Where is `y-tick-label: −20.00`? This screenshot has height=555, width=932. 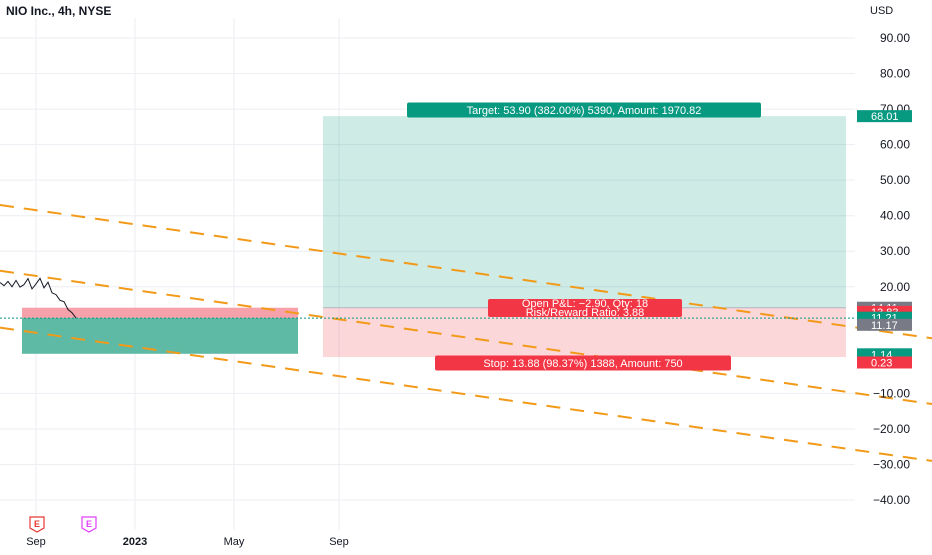
y-tick-label: −20.00 is located at coordinates (891, 429).